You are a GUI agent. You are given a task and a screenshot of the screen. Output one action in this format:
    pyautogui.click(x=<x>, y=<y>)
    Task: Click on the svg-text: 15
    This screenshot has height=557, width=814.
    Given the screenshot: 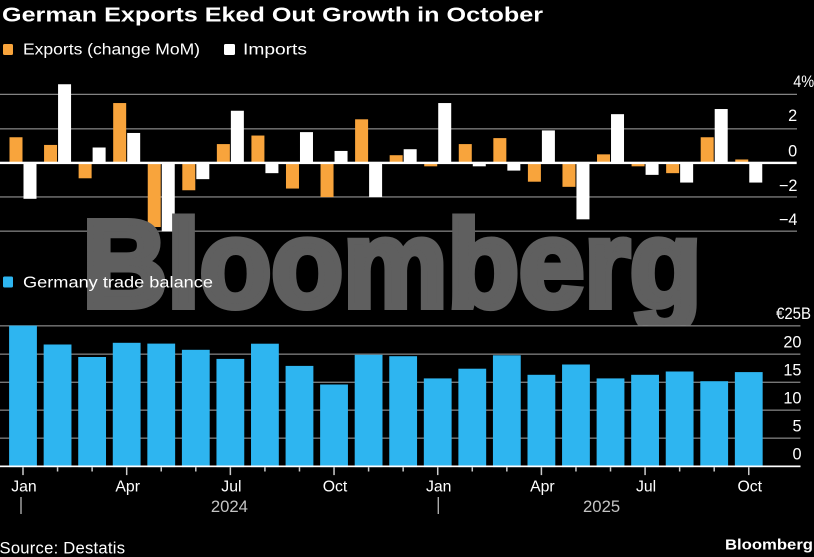 What is the action you would take?
    pyautogui.click(x=792, y=370)
    